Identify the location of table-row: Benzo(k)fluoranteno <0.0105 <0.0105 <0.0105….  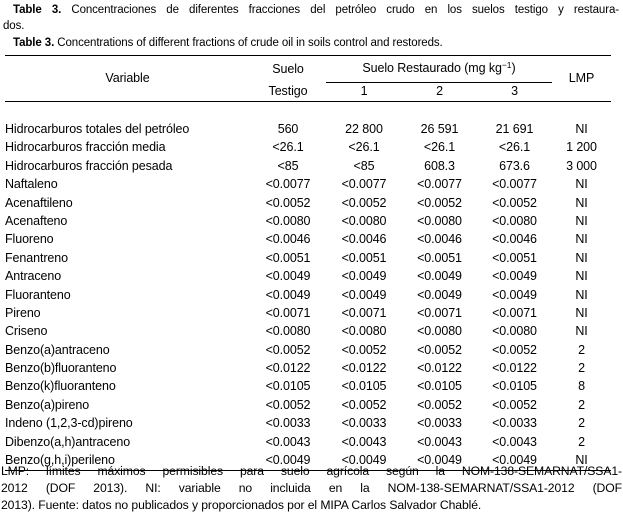
(308, 387).